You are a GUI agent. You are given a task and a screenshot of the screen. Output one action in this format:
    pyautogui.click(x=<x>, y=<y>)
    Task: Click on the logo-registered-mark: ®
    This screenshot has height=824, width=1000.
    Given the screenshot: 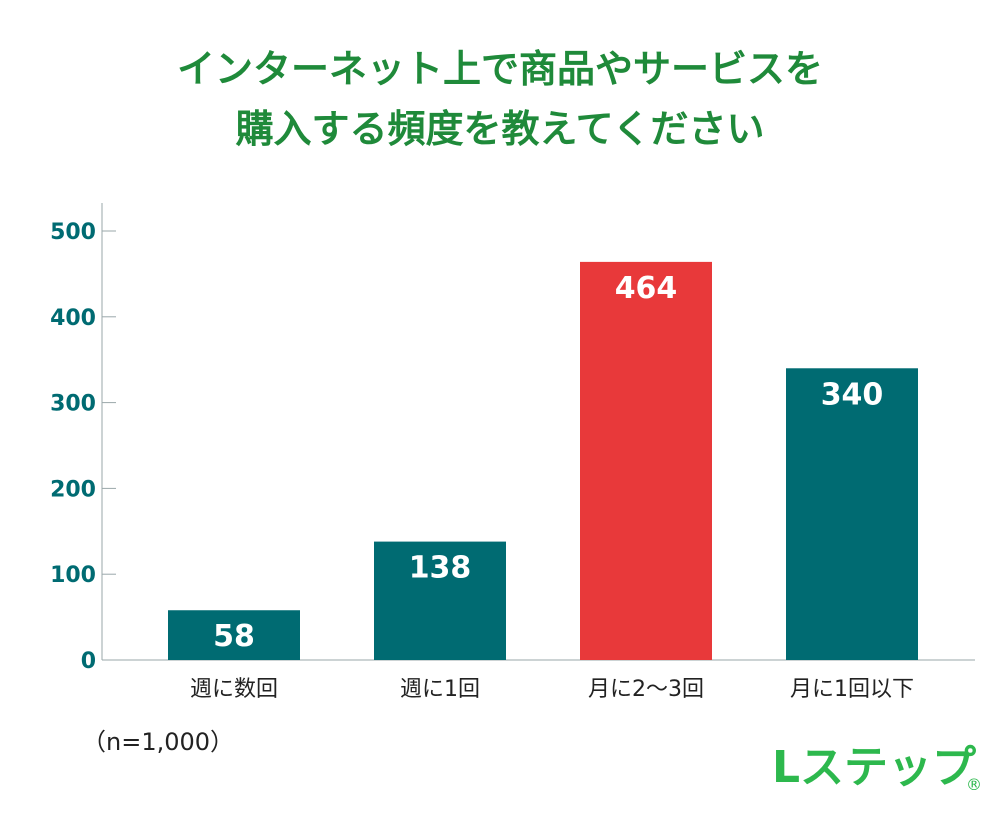 What is the action you would take?
    pyautogui.click(x=974, y=784)
    